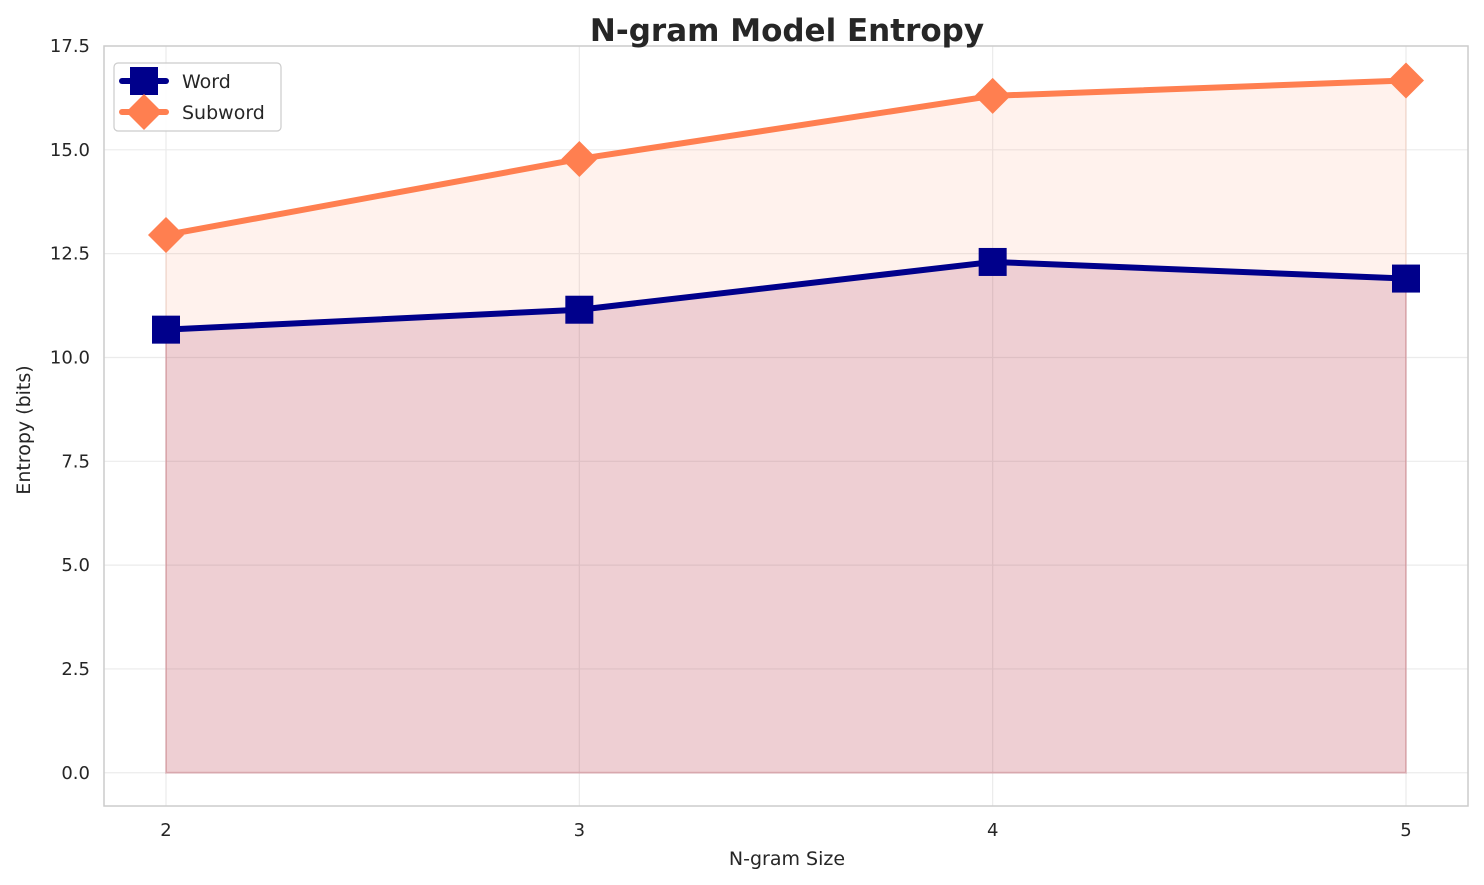  Describe the element at coordinates (75, 565) in the screenshot. I see `y-tick-label: 5.0` at that location.